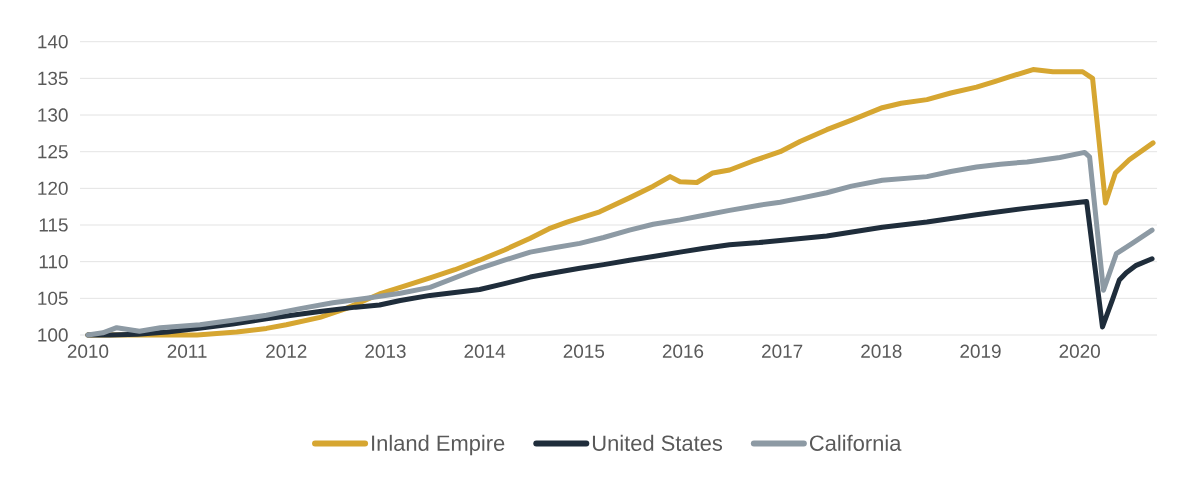  What do you see at coordinates (53, 151) in the screenshot?
I see `y-tick-label: 125` at bounding box center [53, 151].